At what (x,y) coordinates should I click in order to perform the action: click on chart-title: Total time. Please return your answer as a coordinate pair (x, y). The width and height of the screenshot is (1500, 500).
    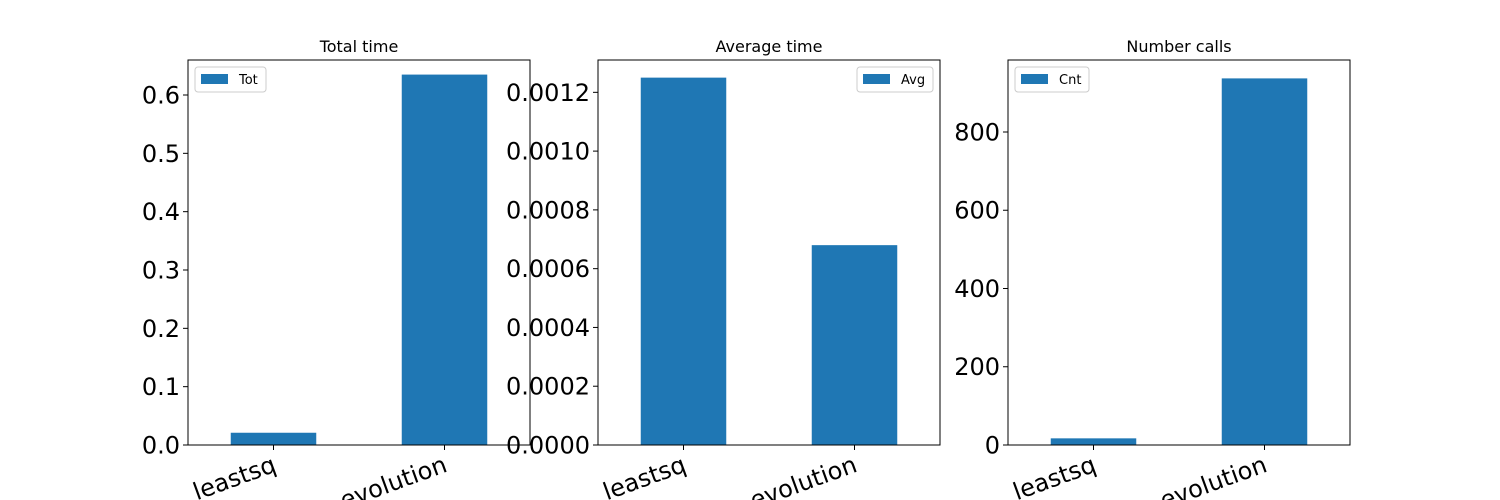
    Looking at the image, I should click on (359, 46).